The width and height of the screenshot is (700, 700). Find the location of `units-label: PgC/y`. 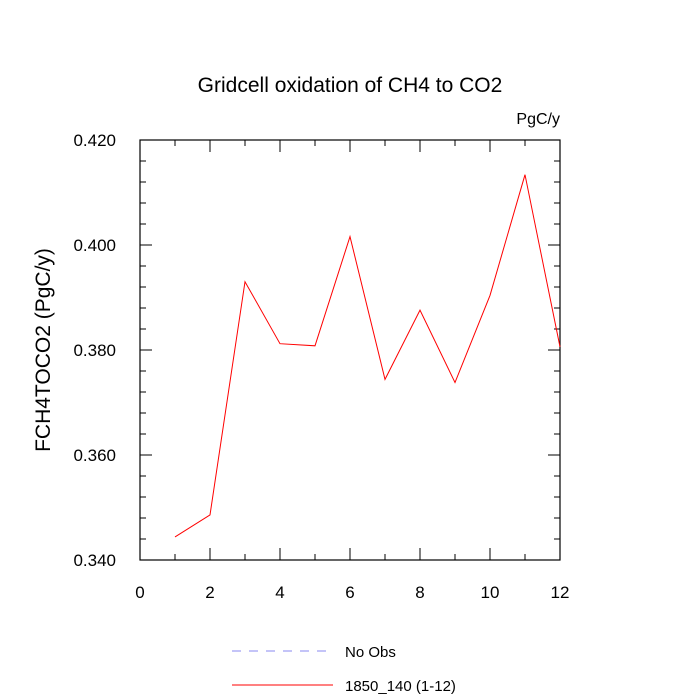

units-label: PgC/y is located at coordinates (538, 119).